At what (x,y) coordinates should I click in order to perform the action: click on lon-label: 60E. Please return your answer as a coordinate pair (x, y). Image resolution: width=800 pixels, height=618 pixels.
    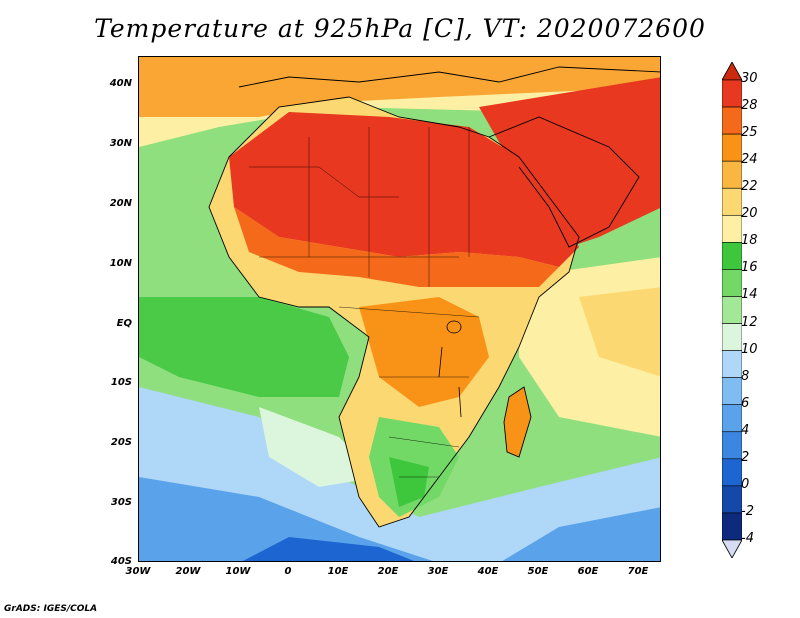
    Looking at the image, I should click on (588, 571).